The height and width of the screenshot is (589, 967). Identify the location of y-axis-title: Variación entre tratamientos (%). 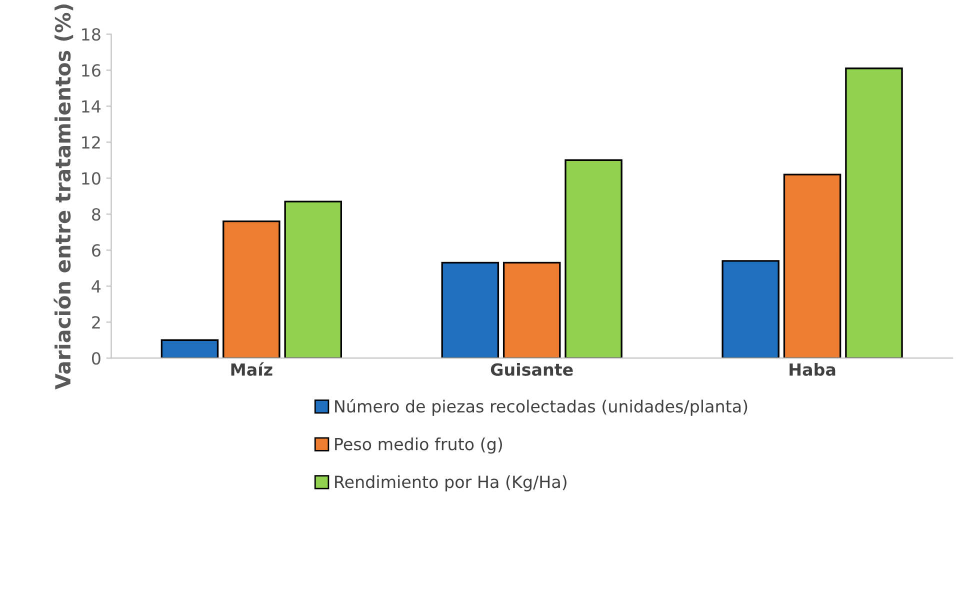
(64, 197).